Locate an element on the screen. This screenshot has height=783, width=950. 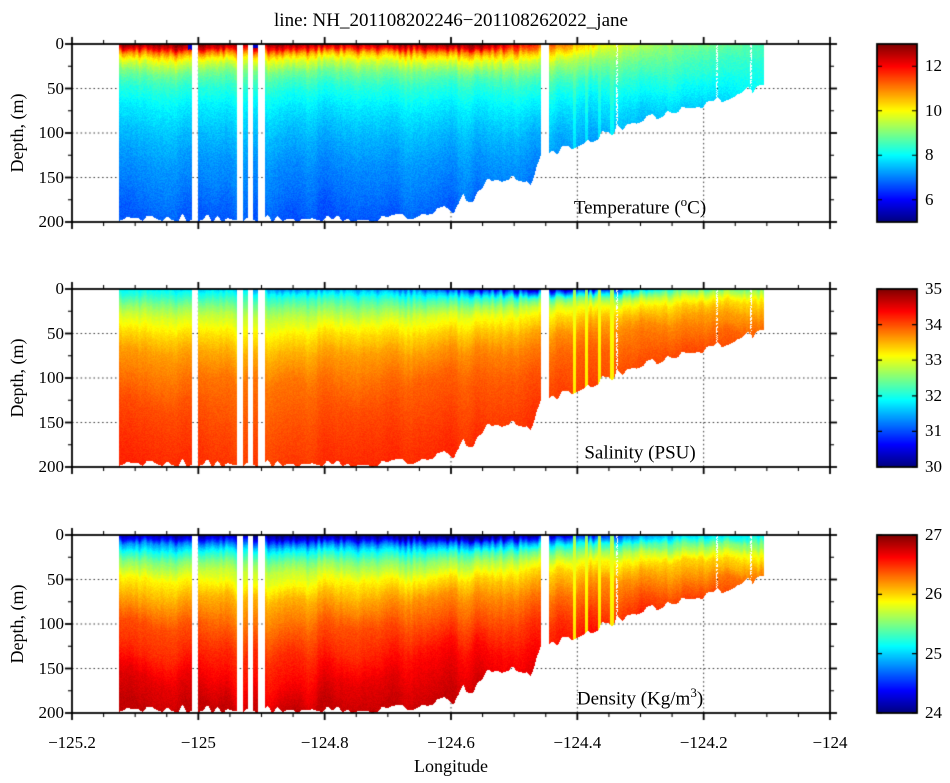
annotation-text: C) is located at coordinates (697, 208).